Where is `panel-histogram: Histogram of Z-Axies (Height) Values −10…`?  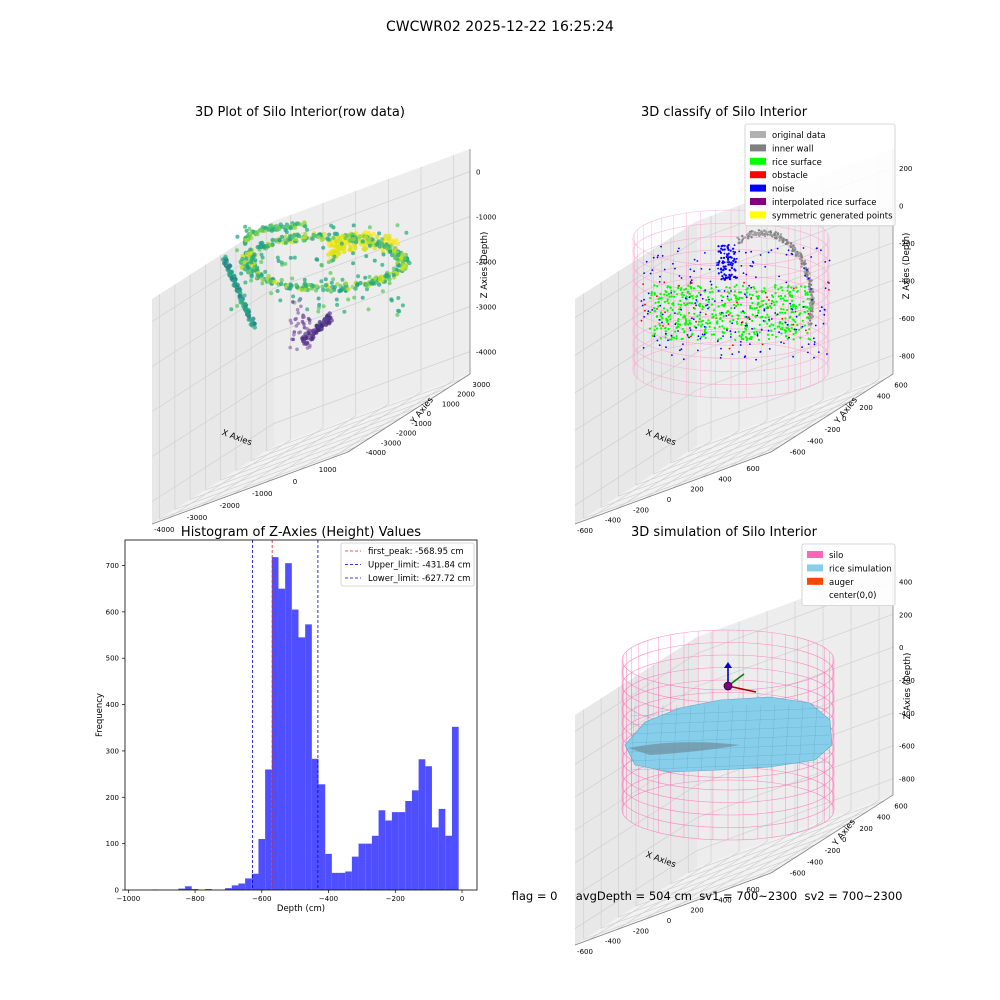 panel-histogram: Histogram of Z-Axies (Height) Values −10… is located at coordinates (286, 719).